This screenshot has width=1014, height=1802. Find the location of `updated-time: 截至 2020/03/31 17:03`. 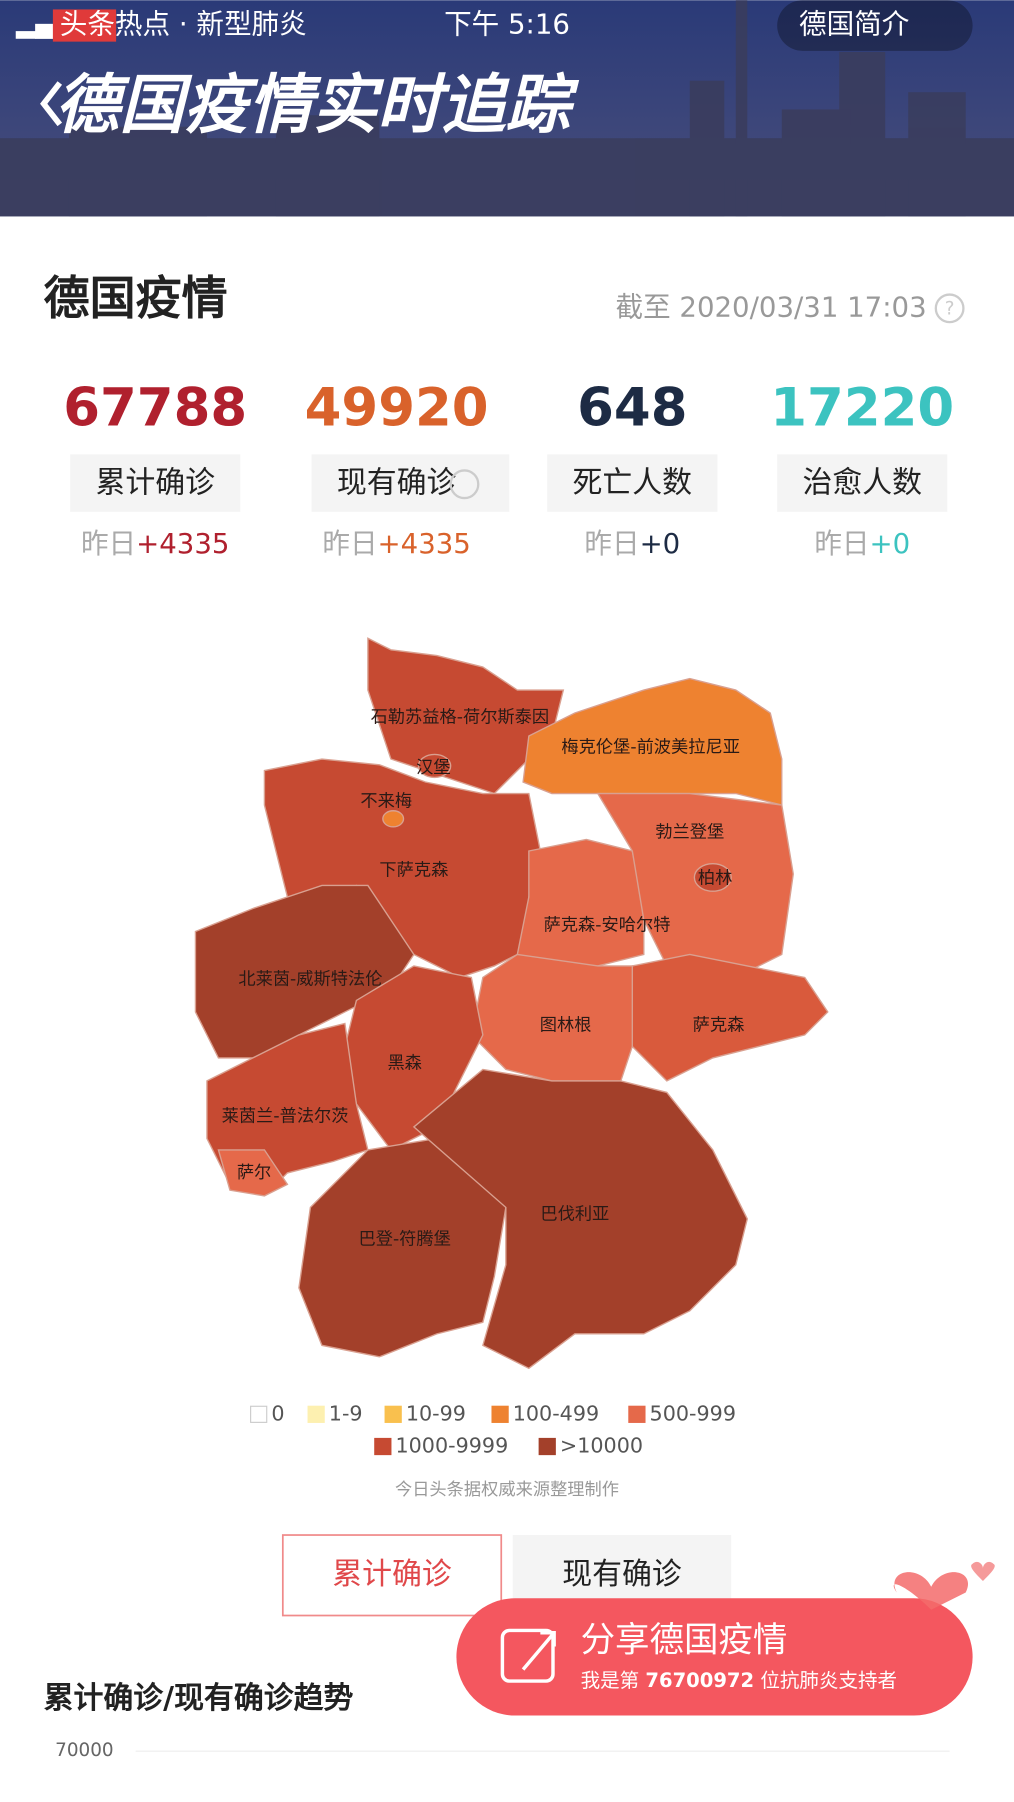

updated-time: 截至 2020/03/31 17:03 is located at coordinates (771, 306).